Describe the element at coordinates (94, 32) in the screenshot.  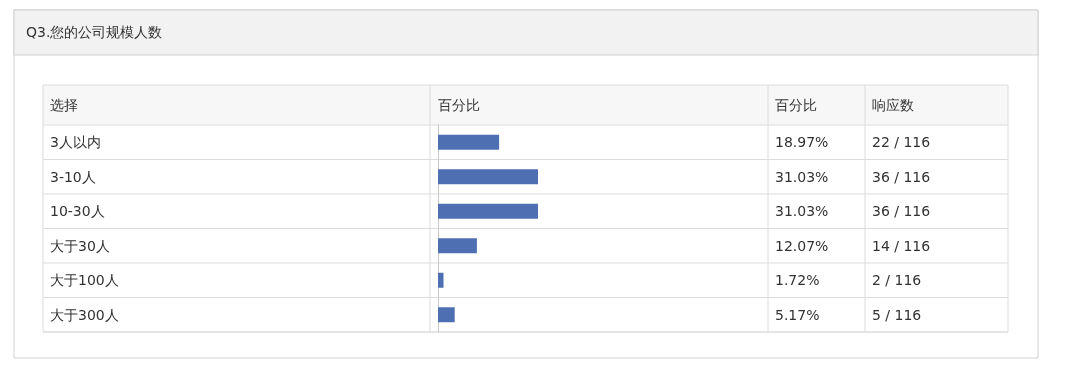
I see `text: Q3.您的公司规模人数` at that location.